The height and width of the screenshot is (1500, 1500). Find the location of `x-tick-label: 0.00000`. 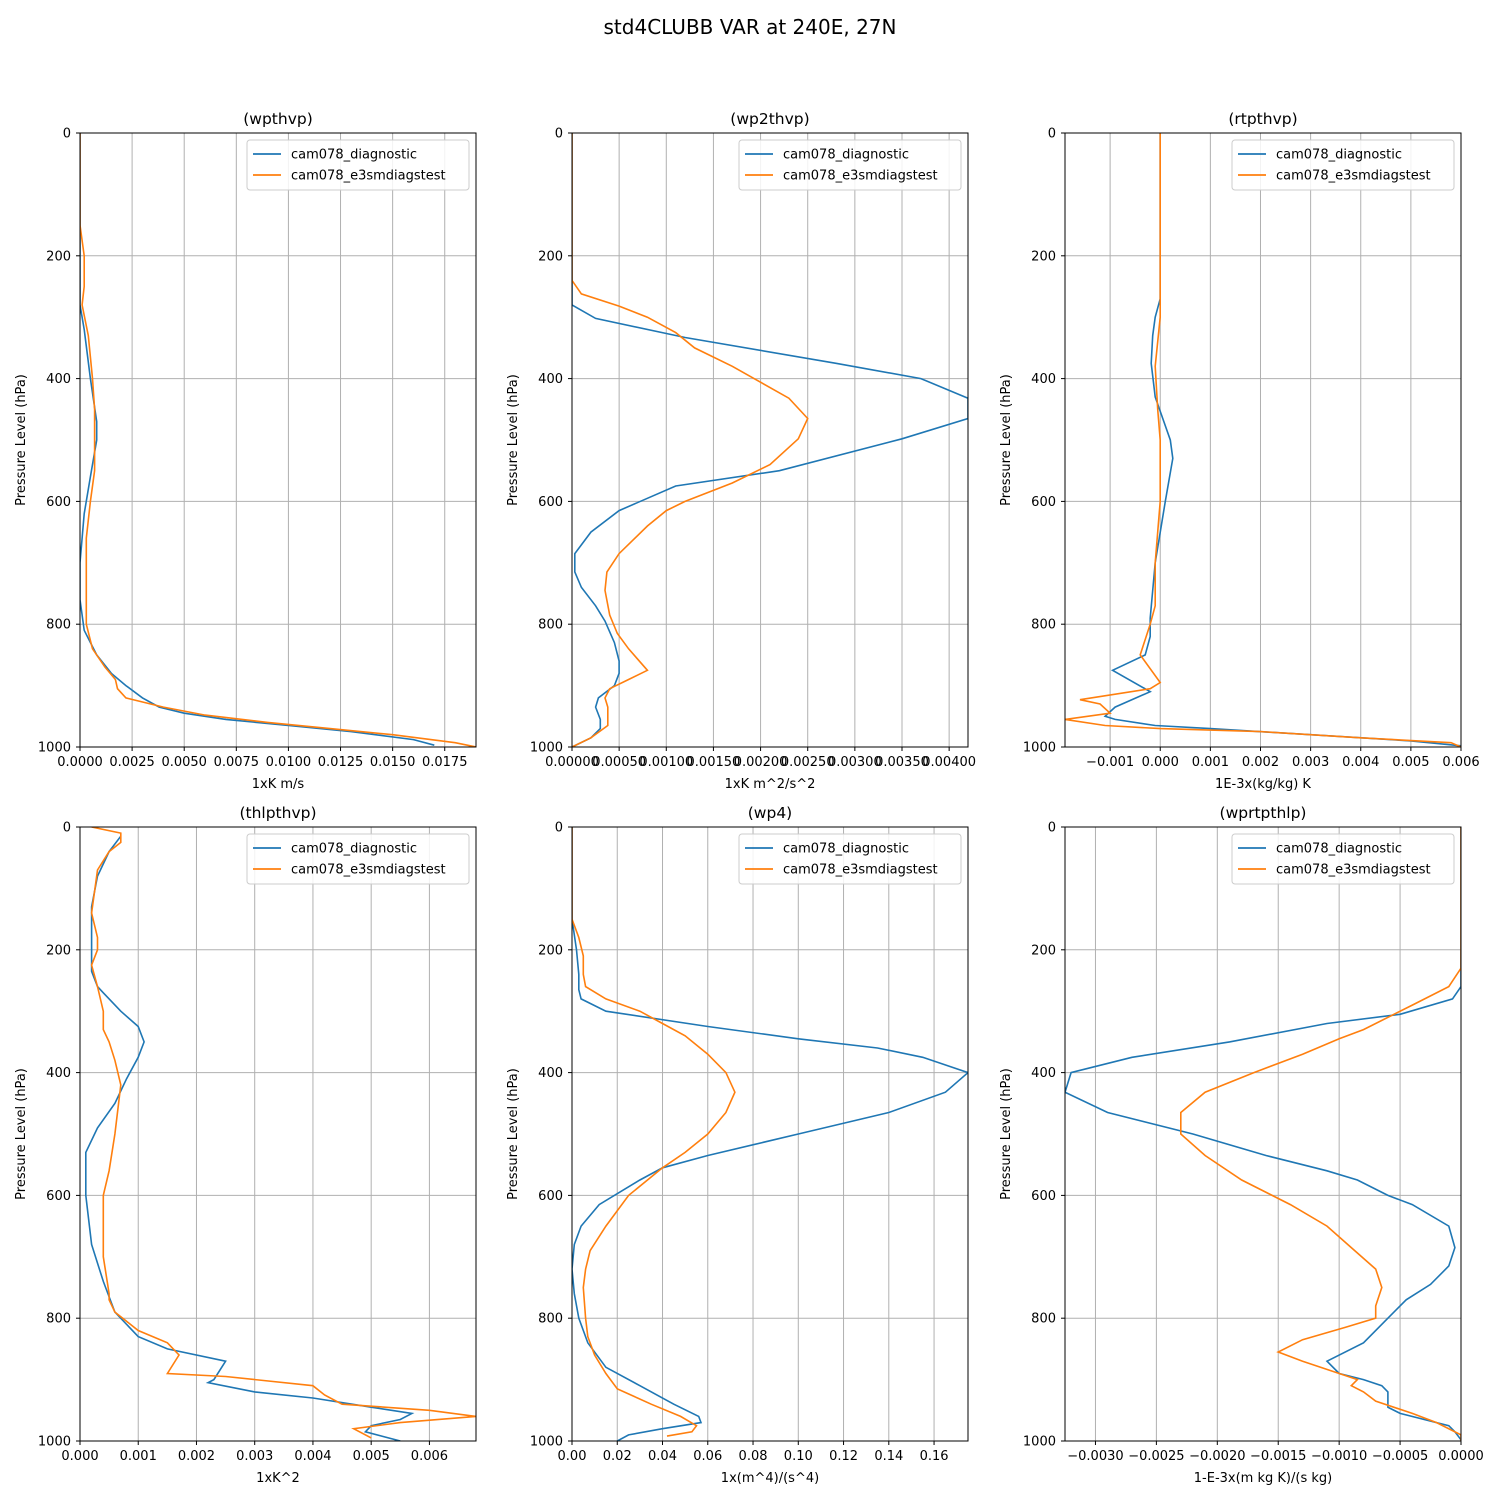

x-tick-label: 0.00000 is located at coordinates (572, 762).